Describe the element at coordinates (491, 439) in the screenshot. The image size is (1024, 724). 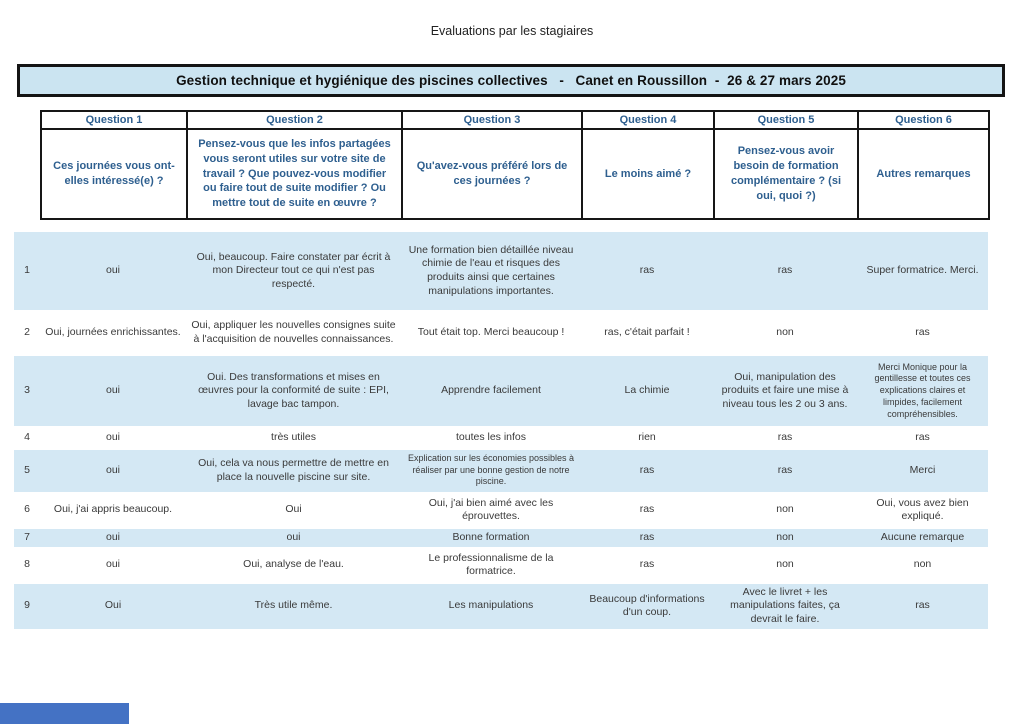
I see `answer-cell: toutes les infos` at that location.